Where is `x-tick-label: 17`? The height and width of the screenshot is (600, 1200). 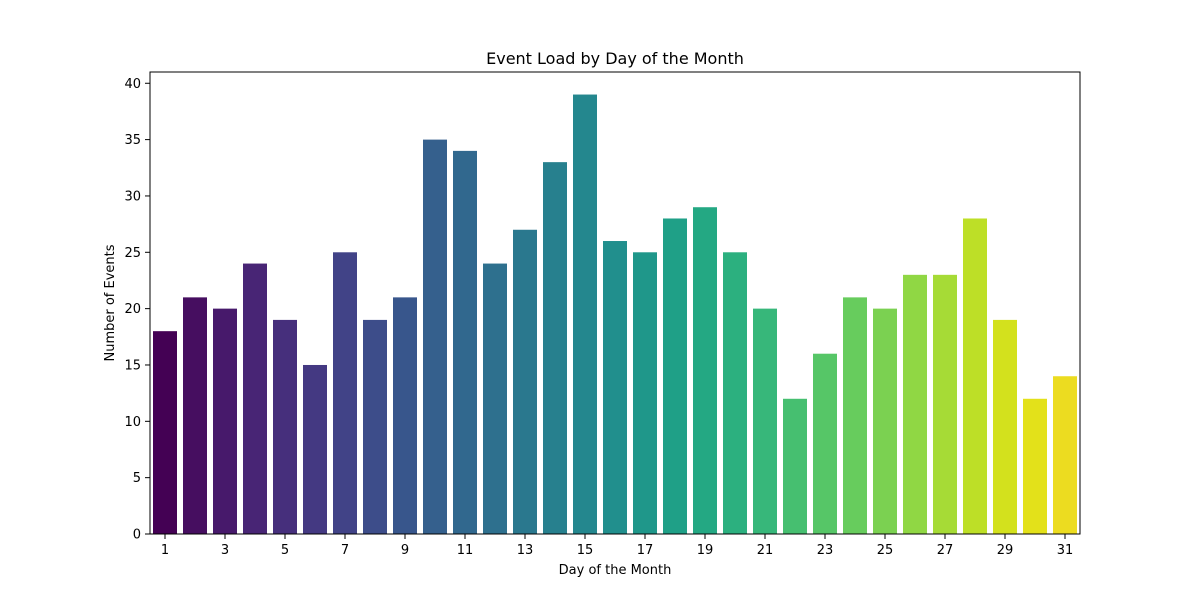
x-tick-label: 17 is located at coordinates (645, 550).